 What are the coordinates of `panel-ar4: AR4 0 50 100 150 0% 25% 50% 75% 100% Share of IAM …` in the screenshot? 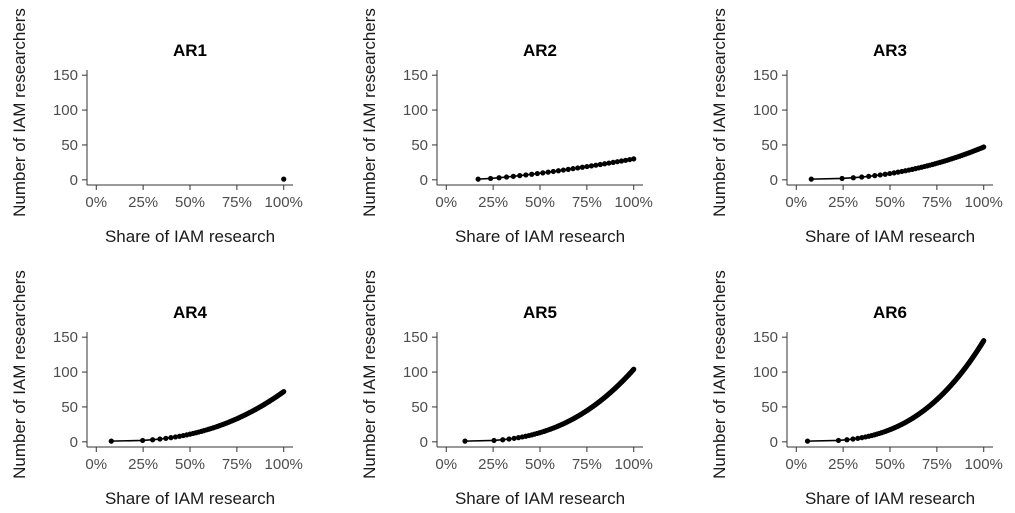 It's located at (156, 389).